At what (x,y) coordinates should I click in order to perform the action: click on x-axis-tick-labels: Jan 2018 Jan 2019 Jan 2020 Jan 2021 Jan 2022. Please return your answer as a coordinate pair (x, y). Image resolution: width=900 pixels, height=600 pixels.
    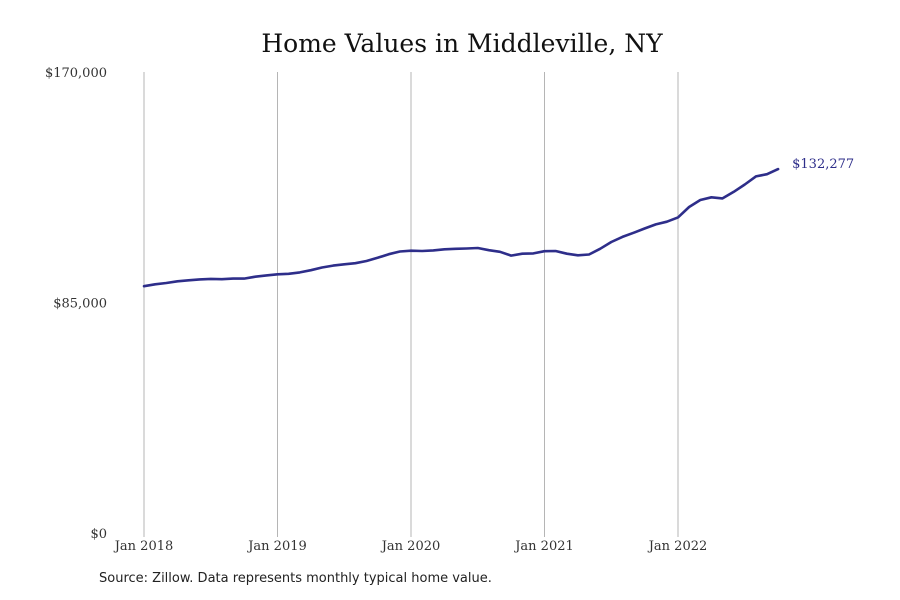
    Looking at the image, I should click on (410, 546).